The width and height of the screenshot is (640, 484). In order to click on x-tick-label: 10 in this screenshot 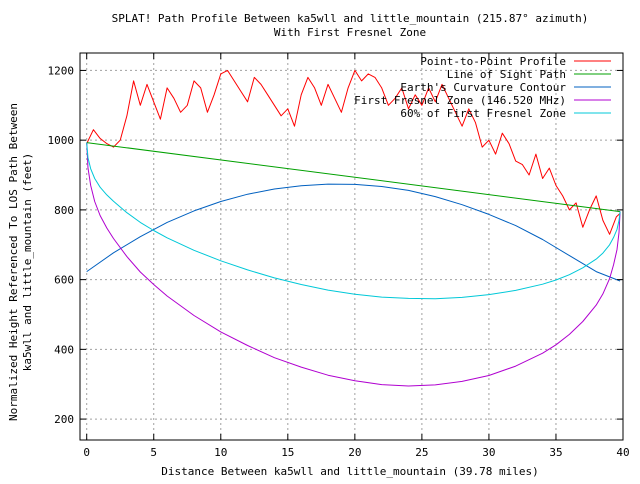, I will do `click(220, 452)`.